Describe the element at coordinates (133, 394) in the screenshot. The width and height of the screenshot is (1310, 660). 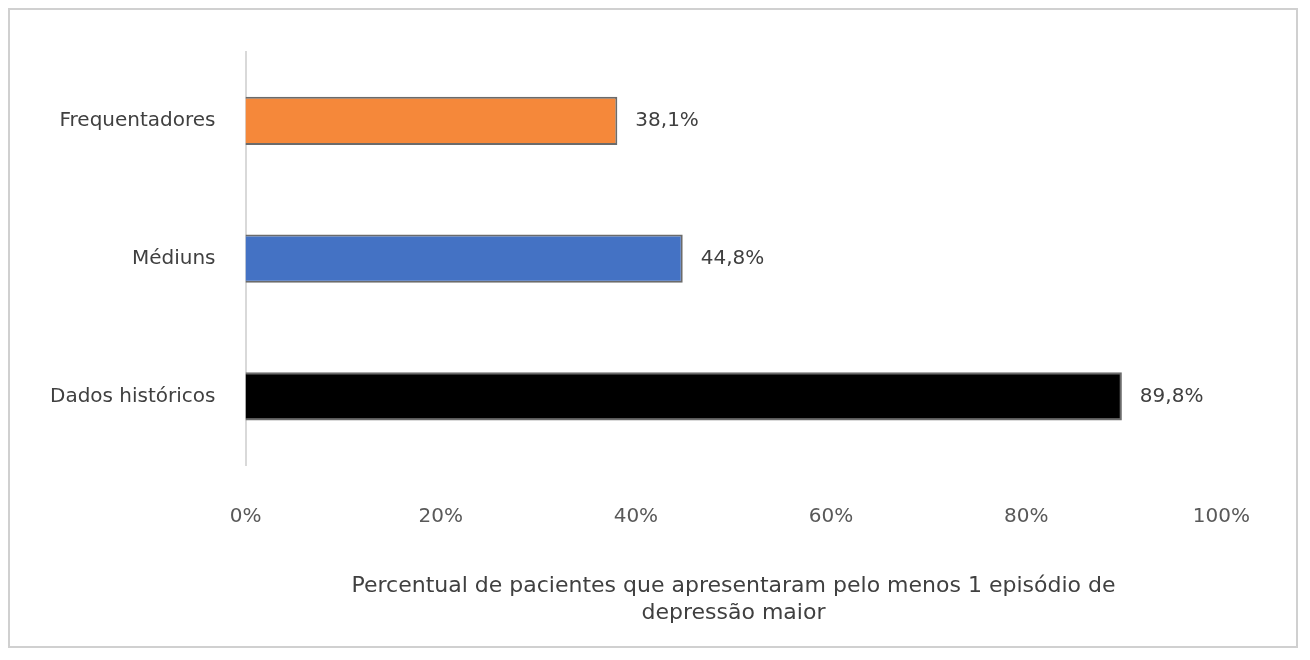
I see `y-tick-label: Dados históricos` at that location.